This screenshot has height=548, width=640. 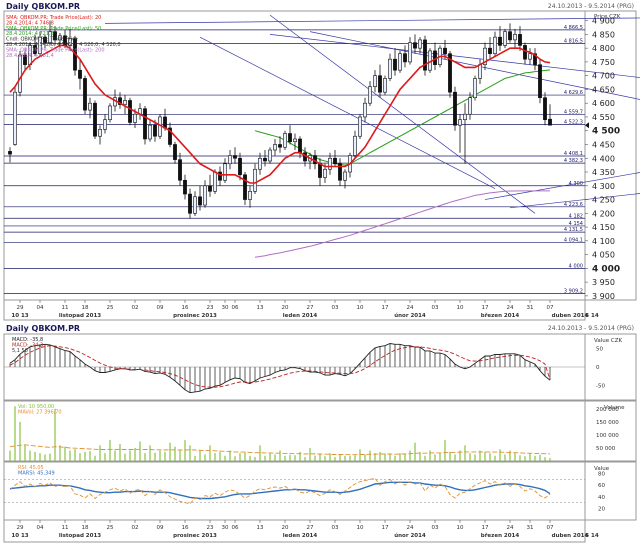 I want to click on price-tick-label: 4 450, so click(x=603, y=144).